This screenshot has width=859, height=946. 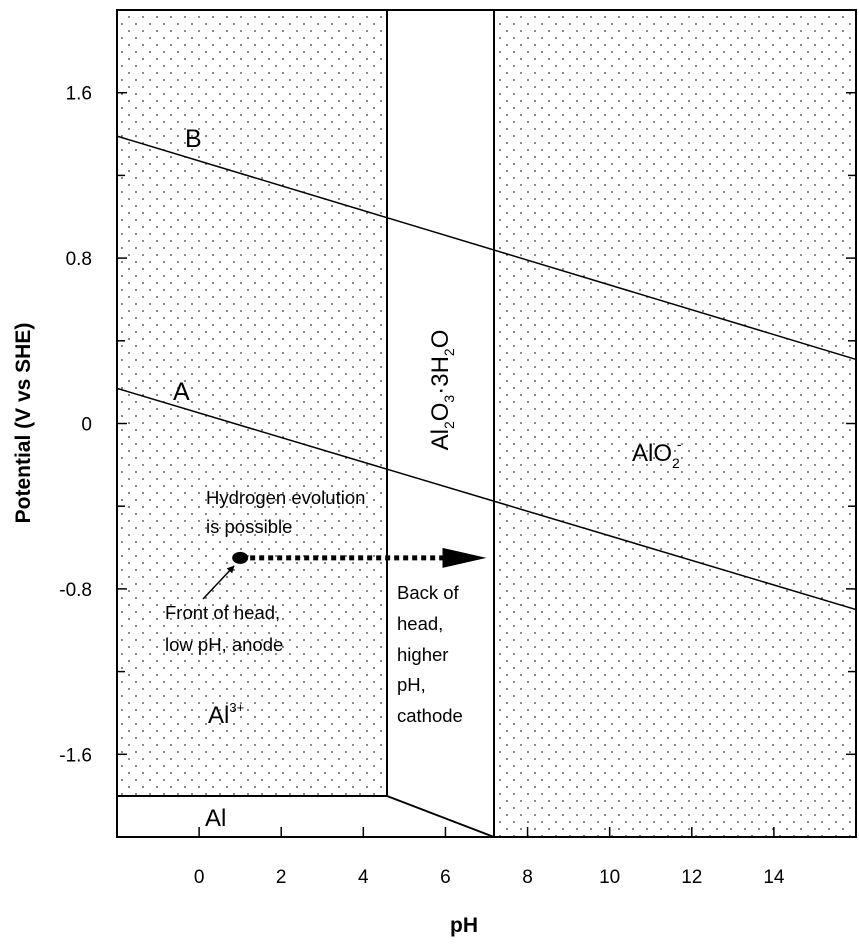 What do you see at coordinates (657, 453) in the screenshot?
I see `aluminate-region-label: AlO2-` at bounding box center [657, 453].